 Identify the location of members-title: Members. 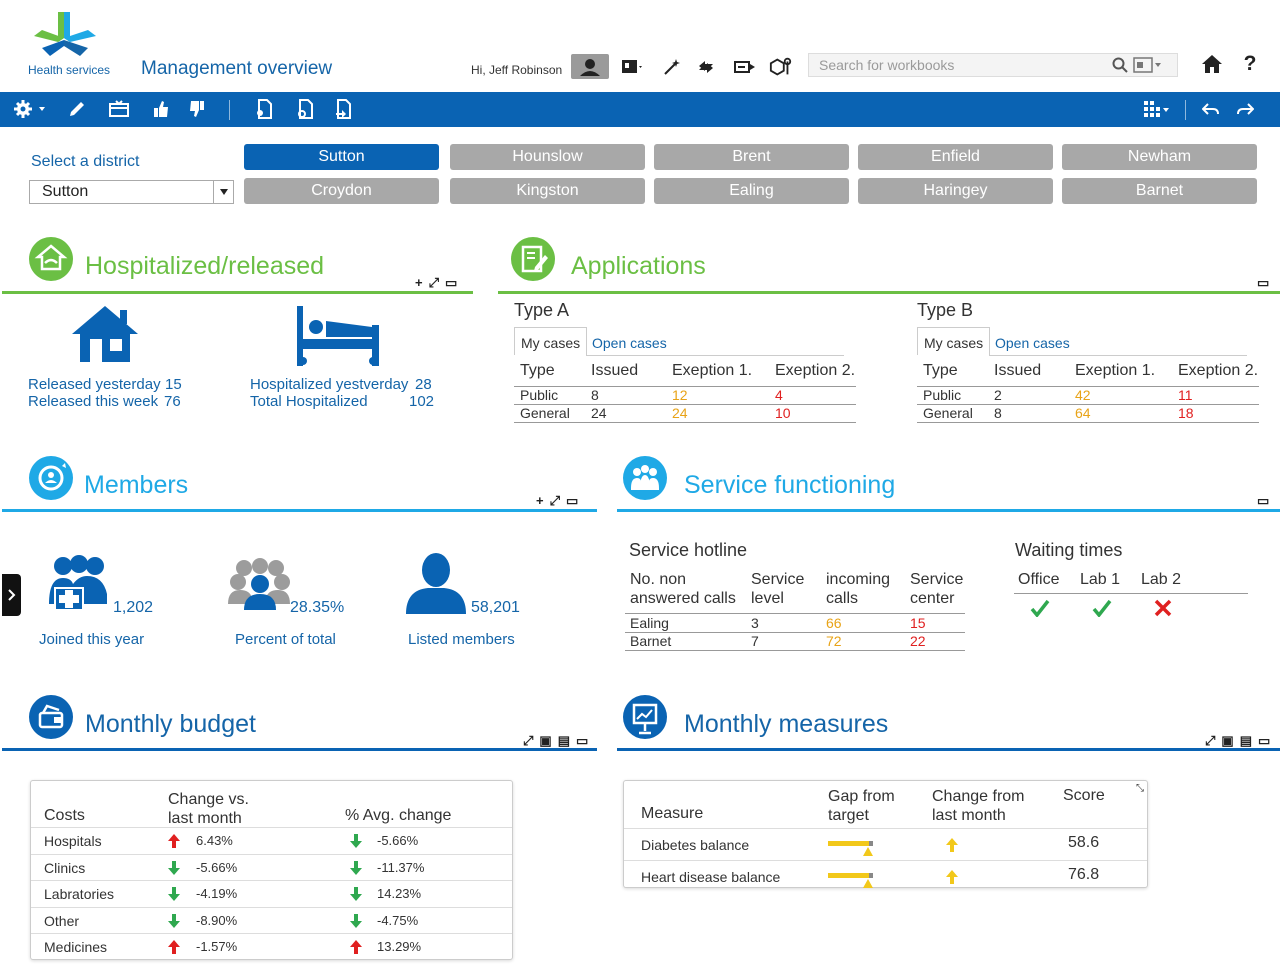
(136, 485).